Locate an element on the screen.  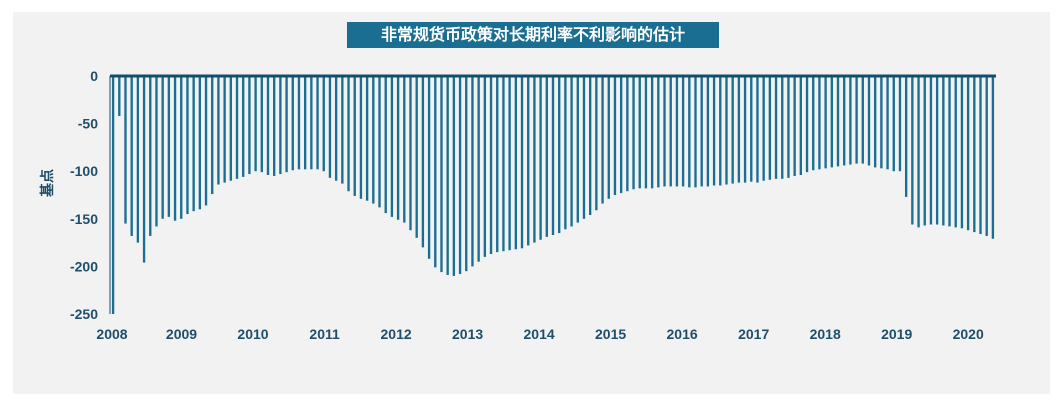
y-axis-label: 基点 is located at coordinates (47, 183).